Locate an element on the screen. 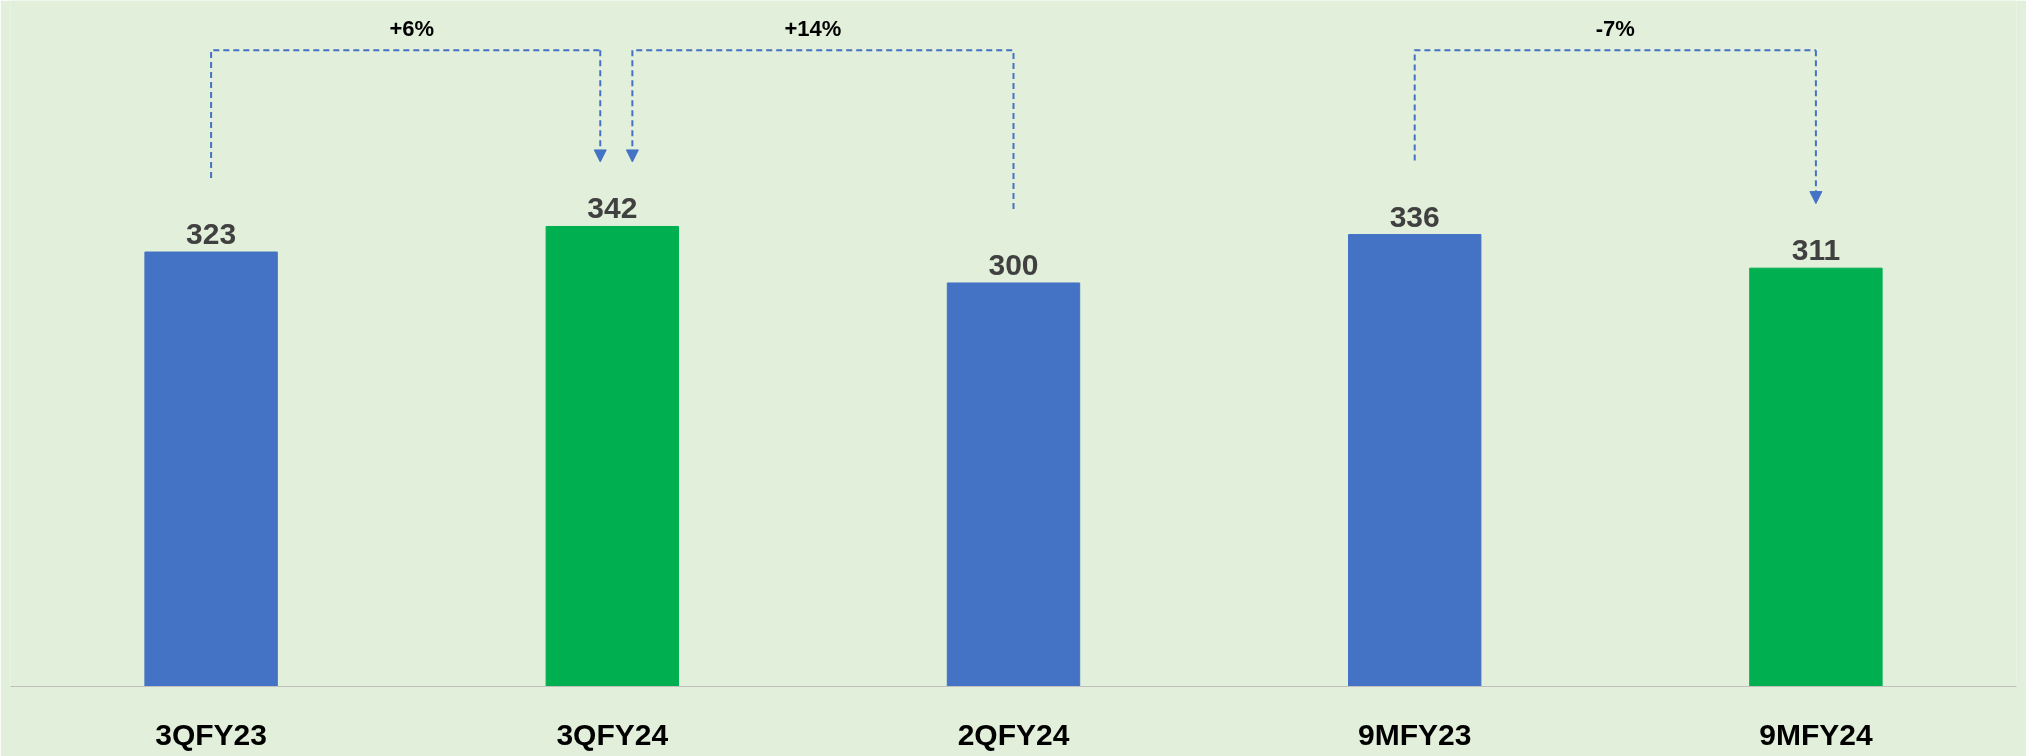 The image size is (2026, 756). data-label: 323 is located at coordinates (211, 234).